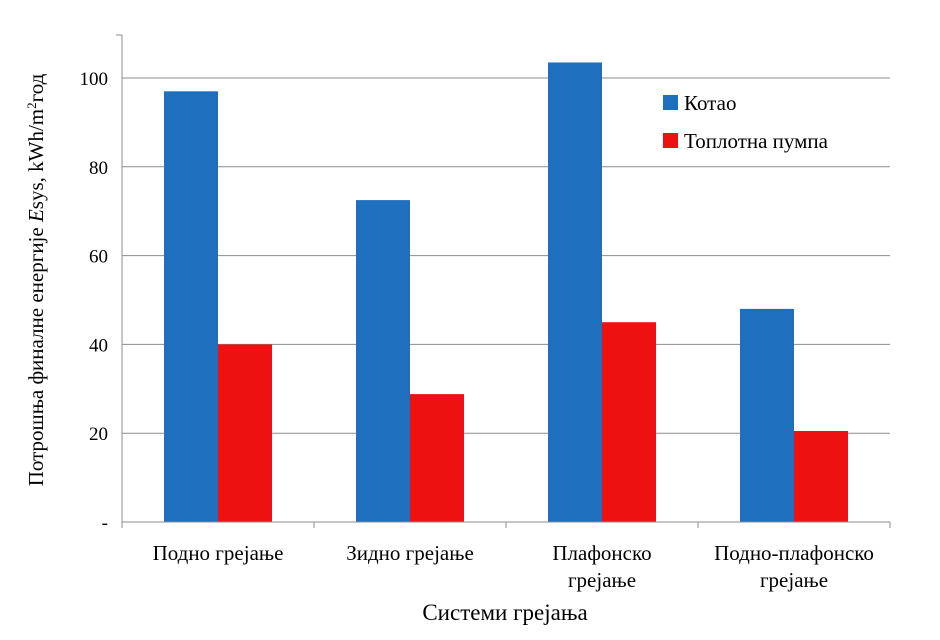 The width and height of the screenshot is (940, 640). I want to click on y-tick-label: 100, so click(94, 79).